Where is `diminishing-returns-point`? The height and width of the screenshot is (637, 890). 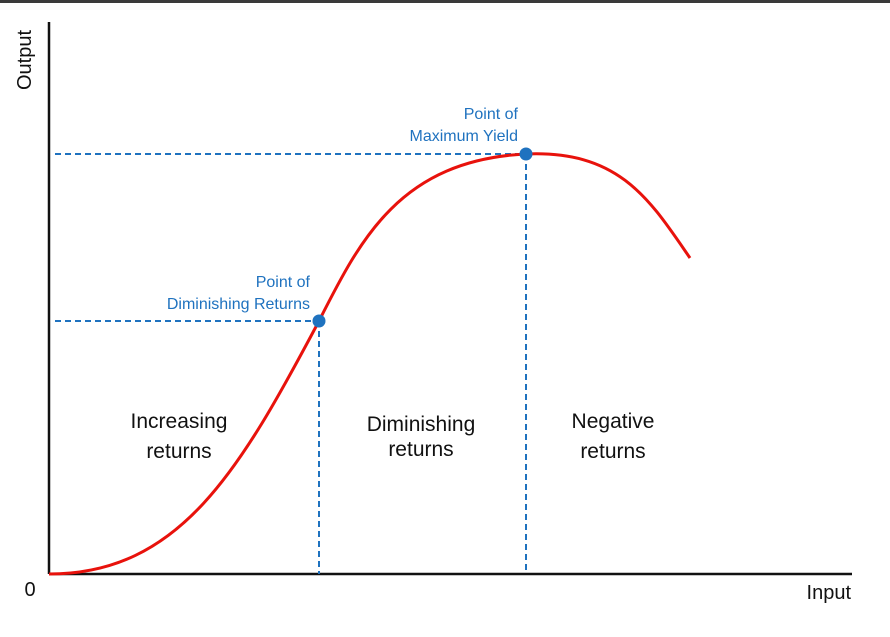 diminishing-returns-point is located at coordinates (319, 321).